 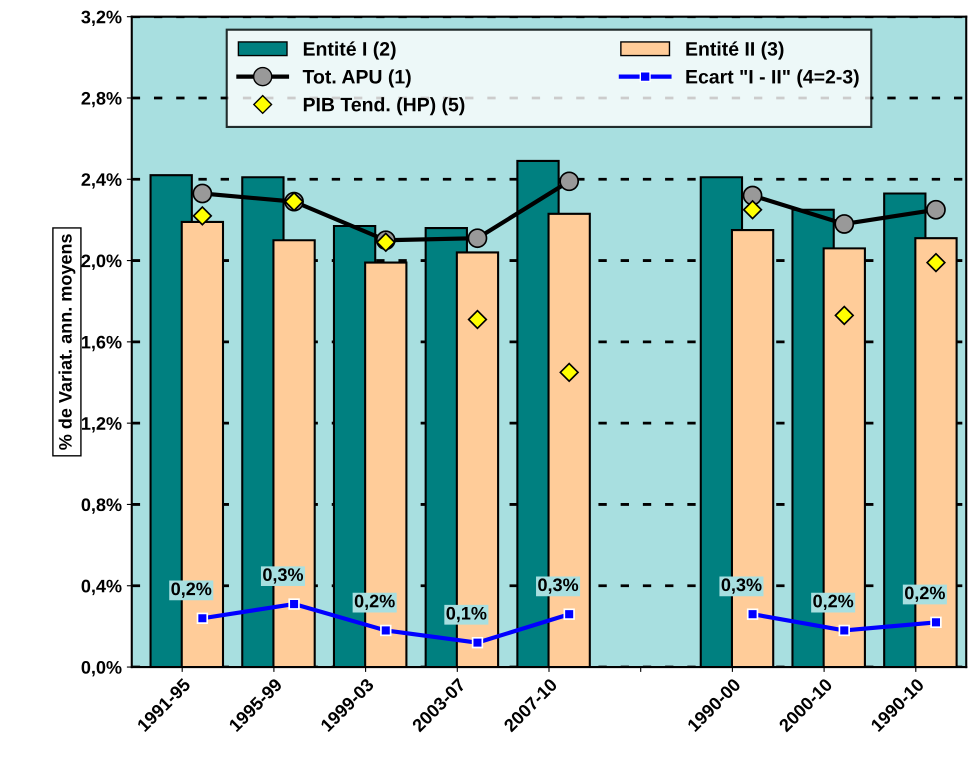 I want to click on y-tick-label: 0,8%, so click(x=102, y=506).